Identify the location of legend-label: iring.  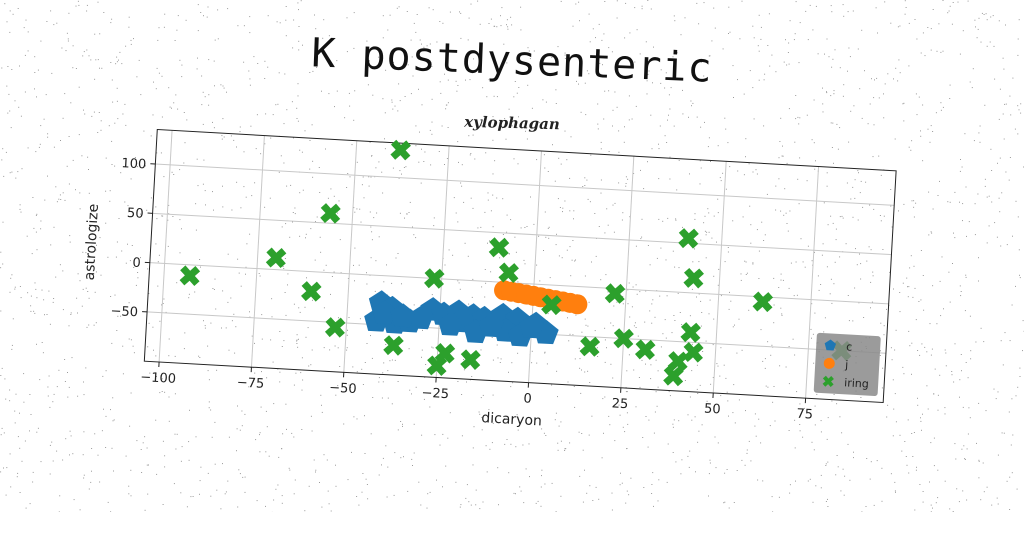
(856, 383).